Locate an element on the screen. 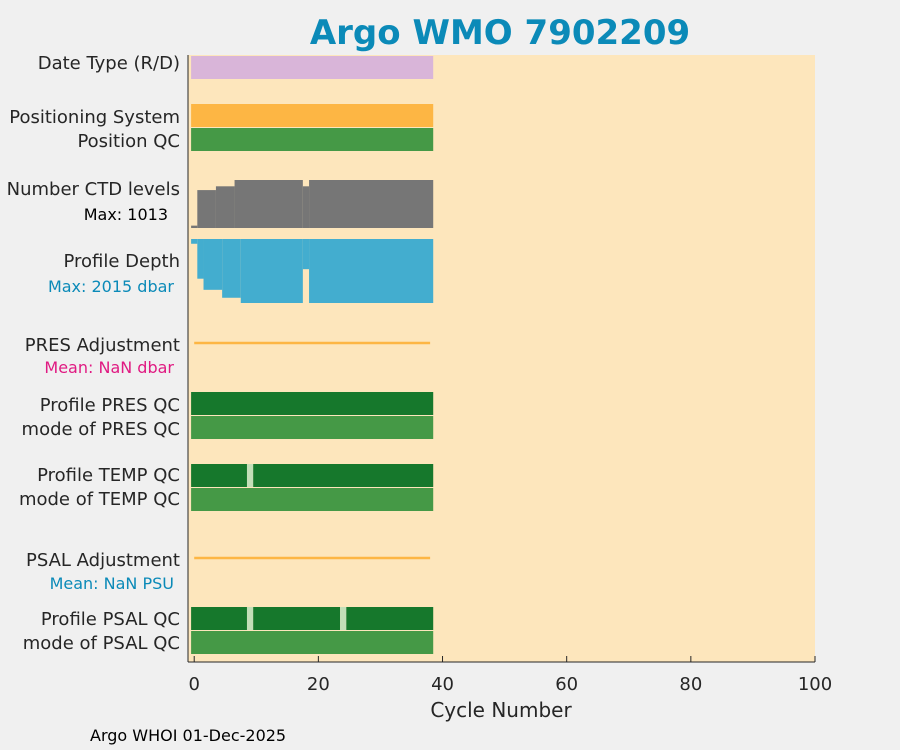 This screenshot has height=750, width=900. profile_psal_qc-label: Profile PSAL QC is located at coordinates (110, 619).